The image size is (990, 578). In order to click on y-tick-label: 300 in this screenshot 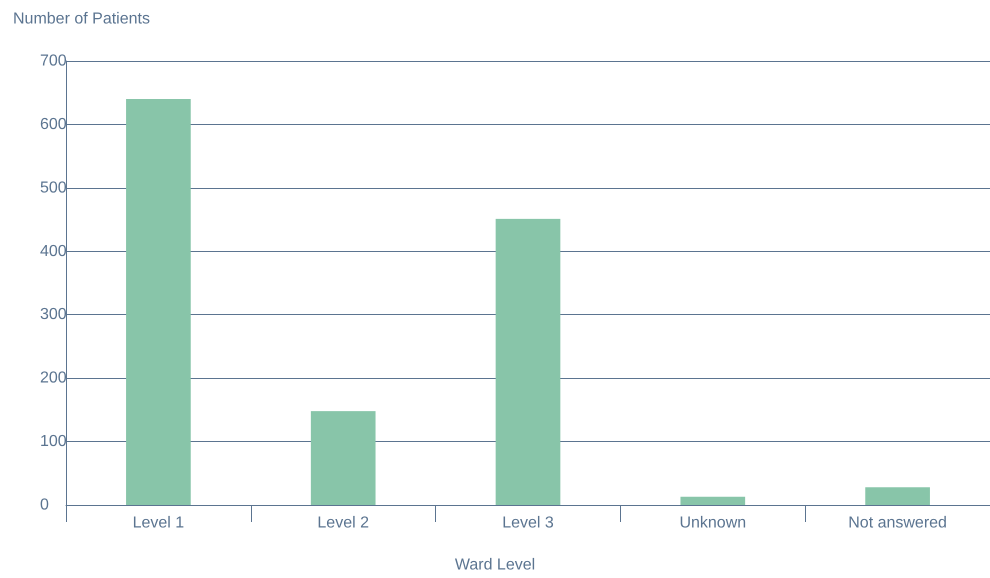, I will do `click(53, 315)`.